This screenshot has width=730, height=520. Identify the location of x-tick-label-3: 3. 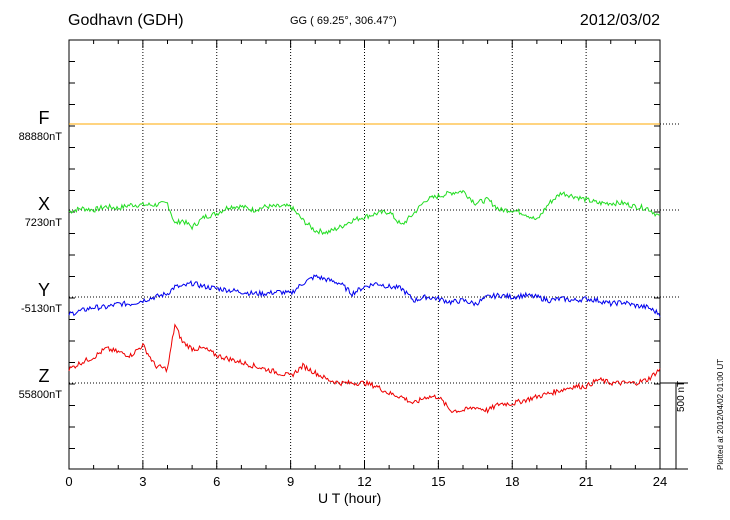
(142, 481).